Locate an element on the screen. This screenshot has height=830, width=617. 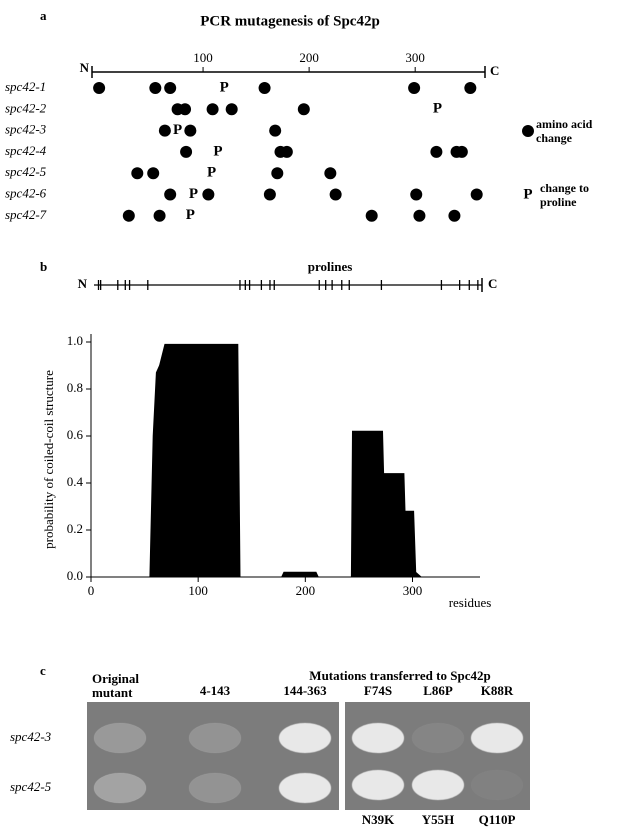
legend-label: change to proline is located at coordinates (564, 195).